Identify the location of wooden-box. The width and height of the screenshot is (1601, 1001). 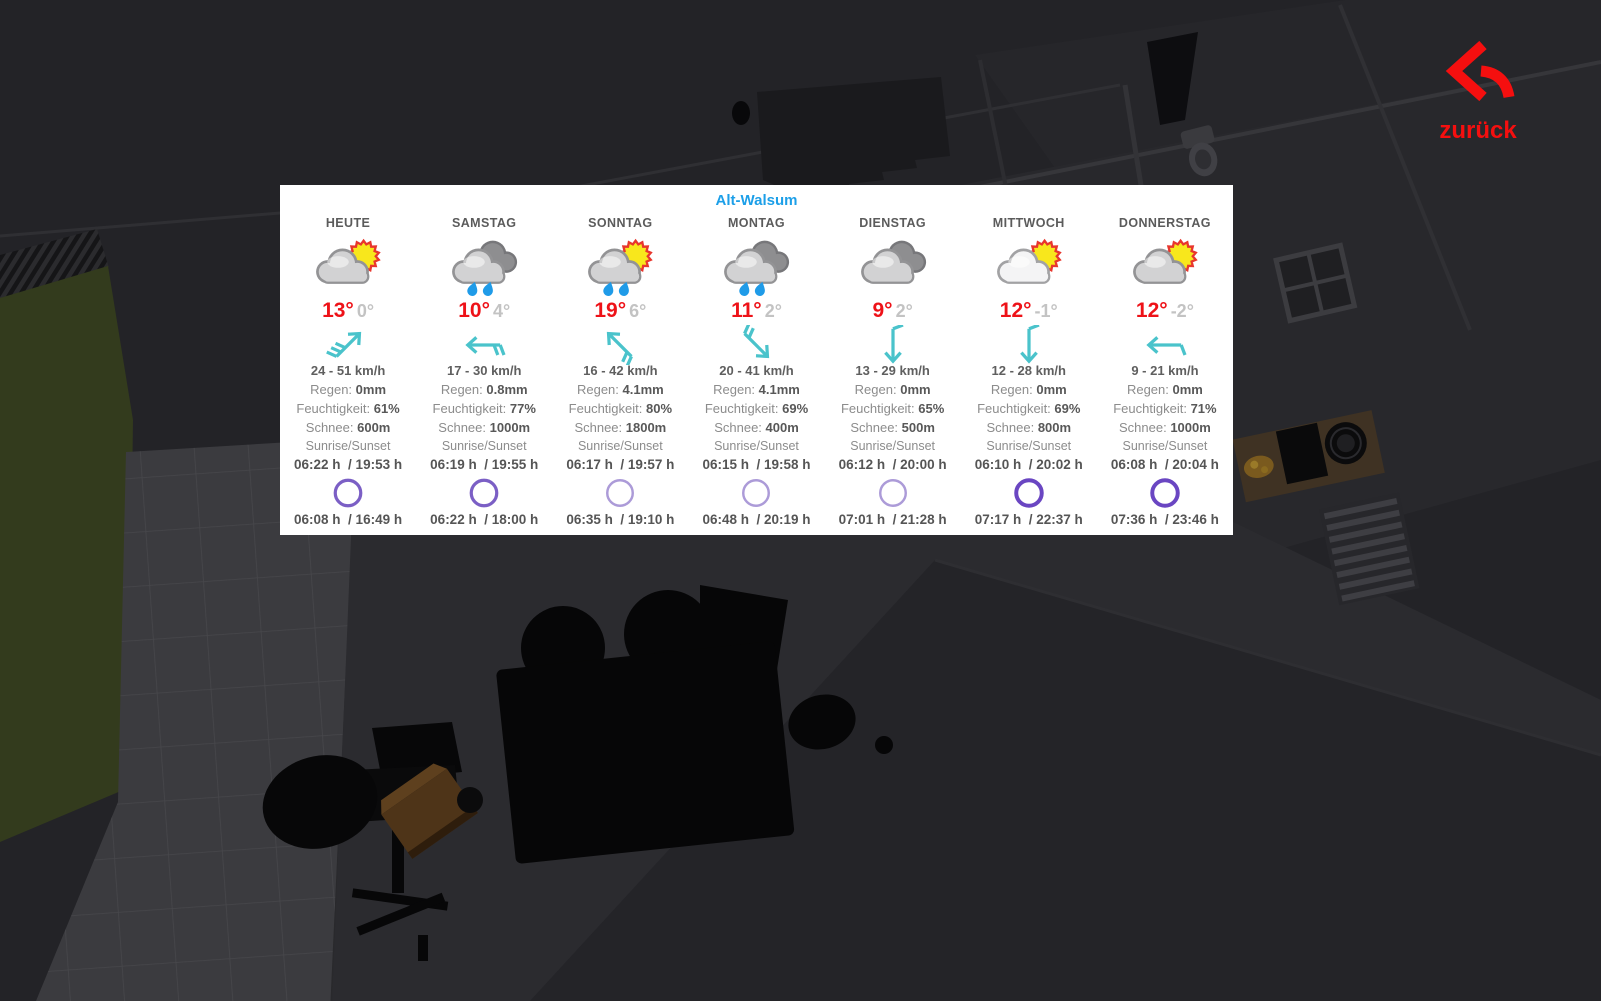
(429, 811).